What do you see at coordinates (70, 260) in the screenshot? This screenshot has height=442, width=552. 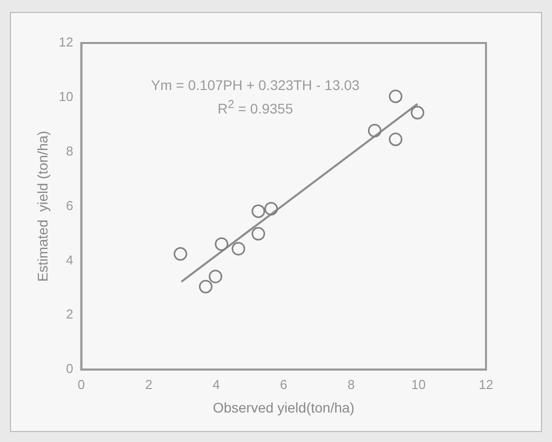 I see `y-tick-label: 4` at bounding box center [70, 260].